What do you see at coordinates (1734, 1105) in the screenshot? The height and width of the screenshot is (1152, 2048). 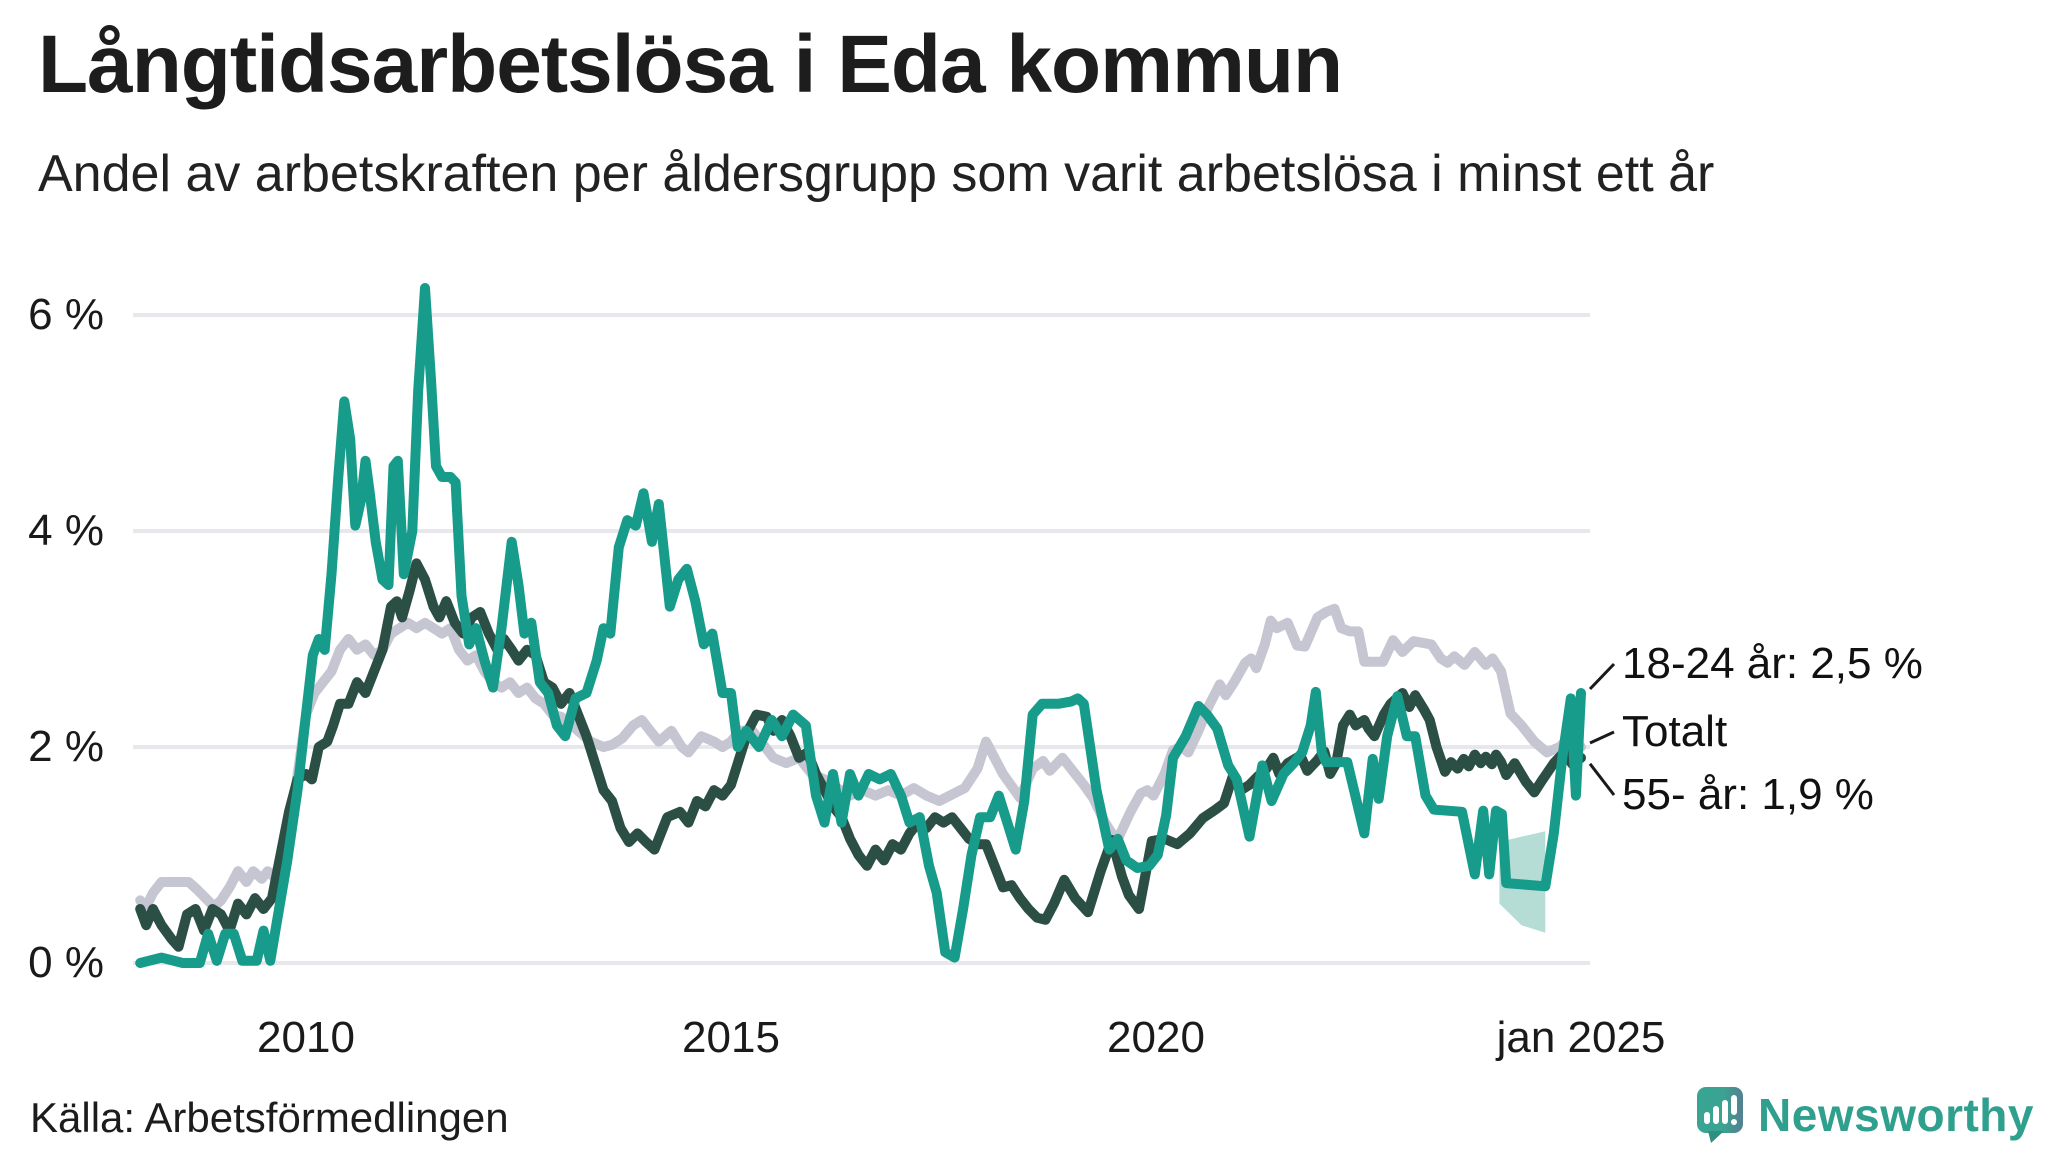 I see `logo-exclamation-bar` at bounding box center [1734, 1105].